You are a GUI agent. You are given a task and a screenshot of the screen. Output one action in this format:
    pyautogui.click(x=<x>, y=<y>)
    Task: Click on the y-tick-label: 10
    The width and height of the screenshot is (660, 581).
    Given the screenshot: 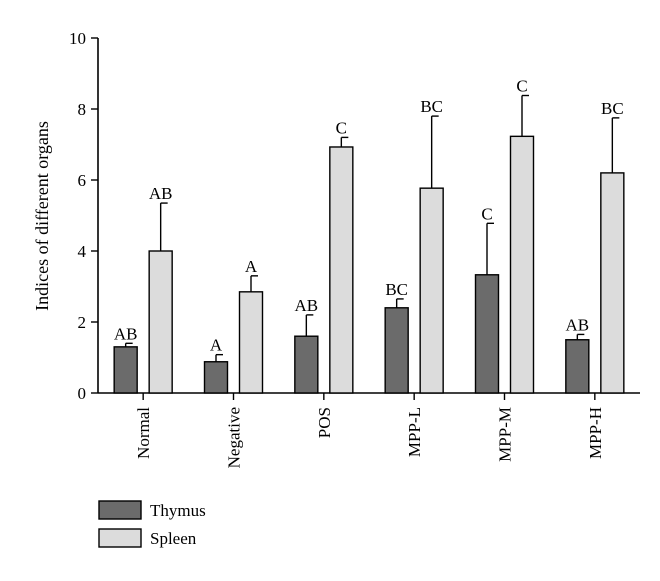 What is the action you would take?
    pyautogui.click(x=77, y=38)
    